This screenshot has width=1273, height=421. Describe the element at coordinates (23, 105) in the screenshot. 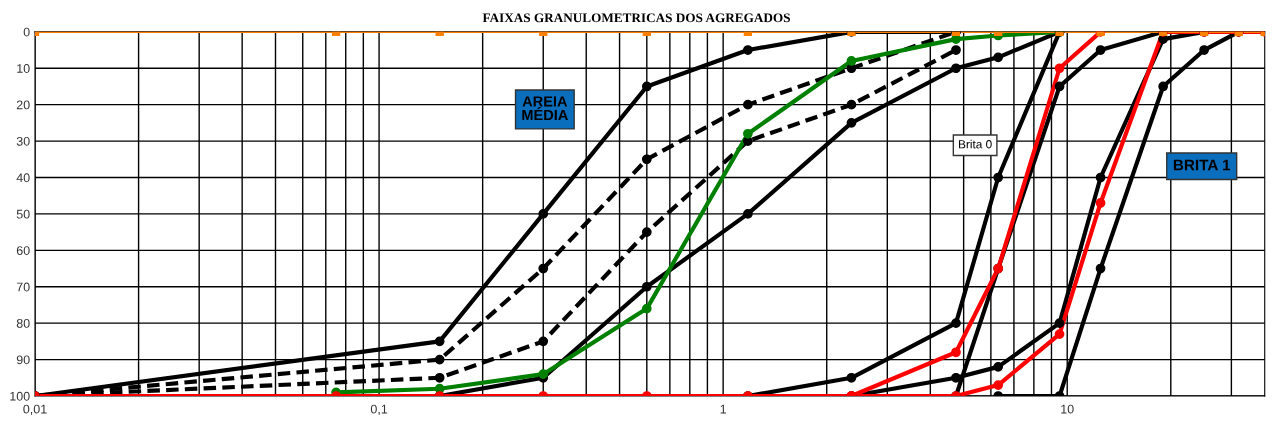

I see `y-tick-label: 20` at that location.